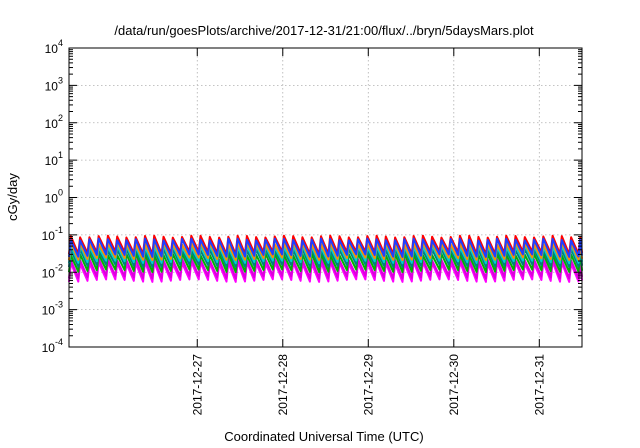  Describe the element at coordinates (325, 247) in the screenshot. I see `series-line` at that location.